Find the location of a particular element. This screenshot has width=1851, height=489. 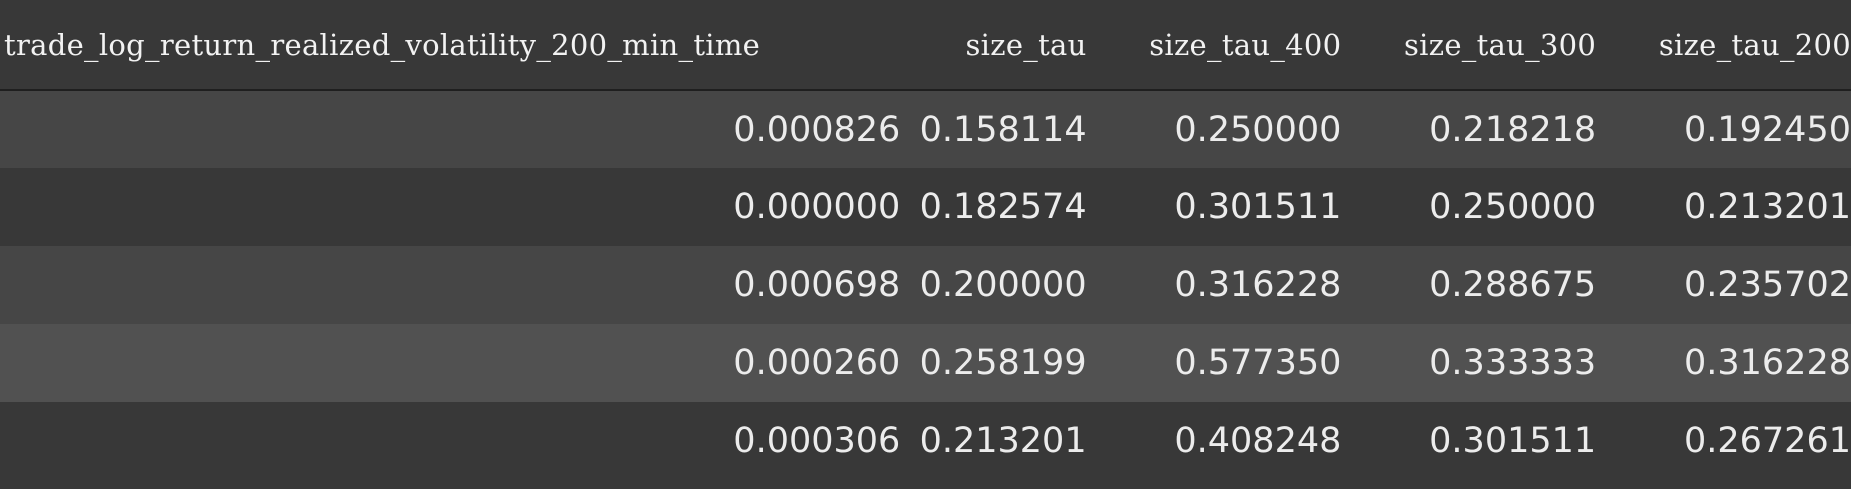

table-cell: 0.000306 is located at coordinates (817, 441).